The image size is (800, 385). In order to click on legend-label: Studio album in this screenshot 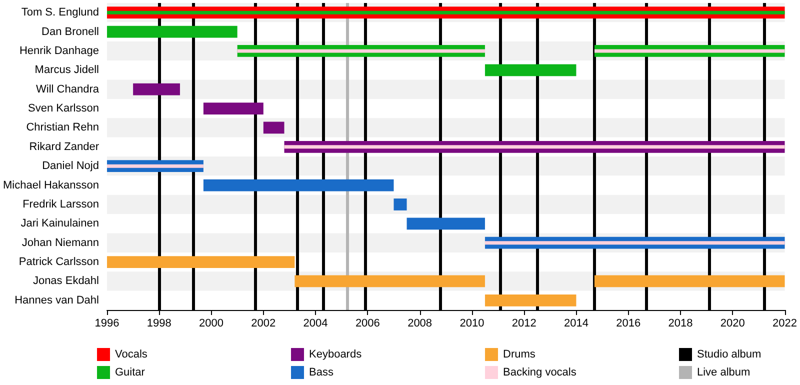, I will do `click(729, 354)`.